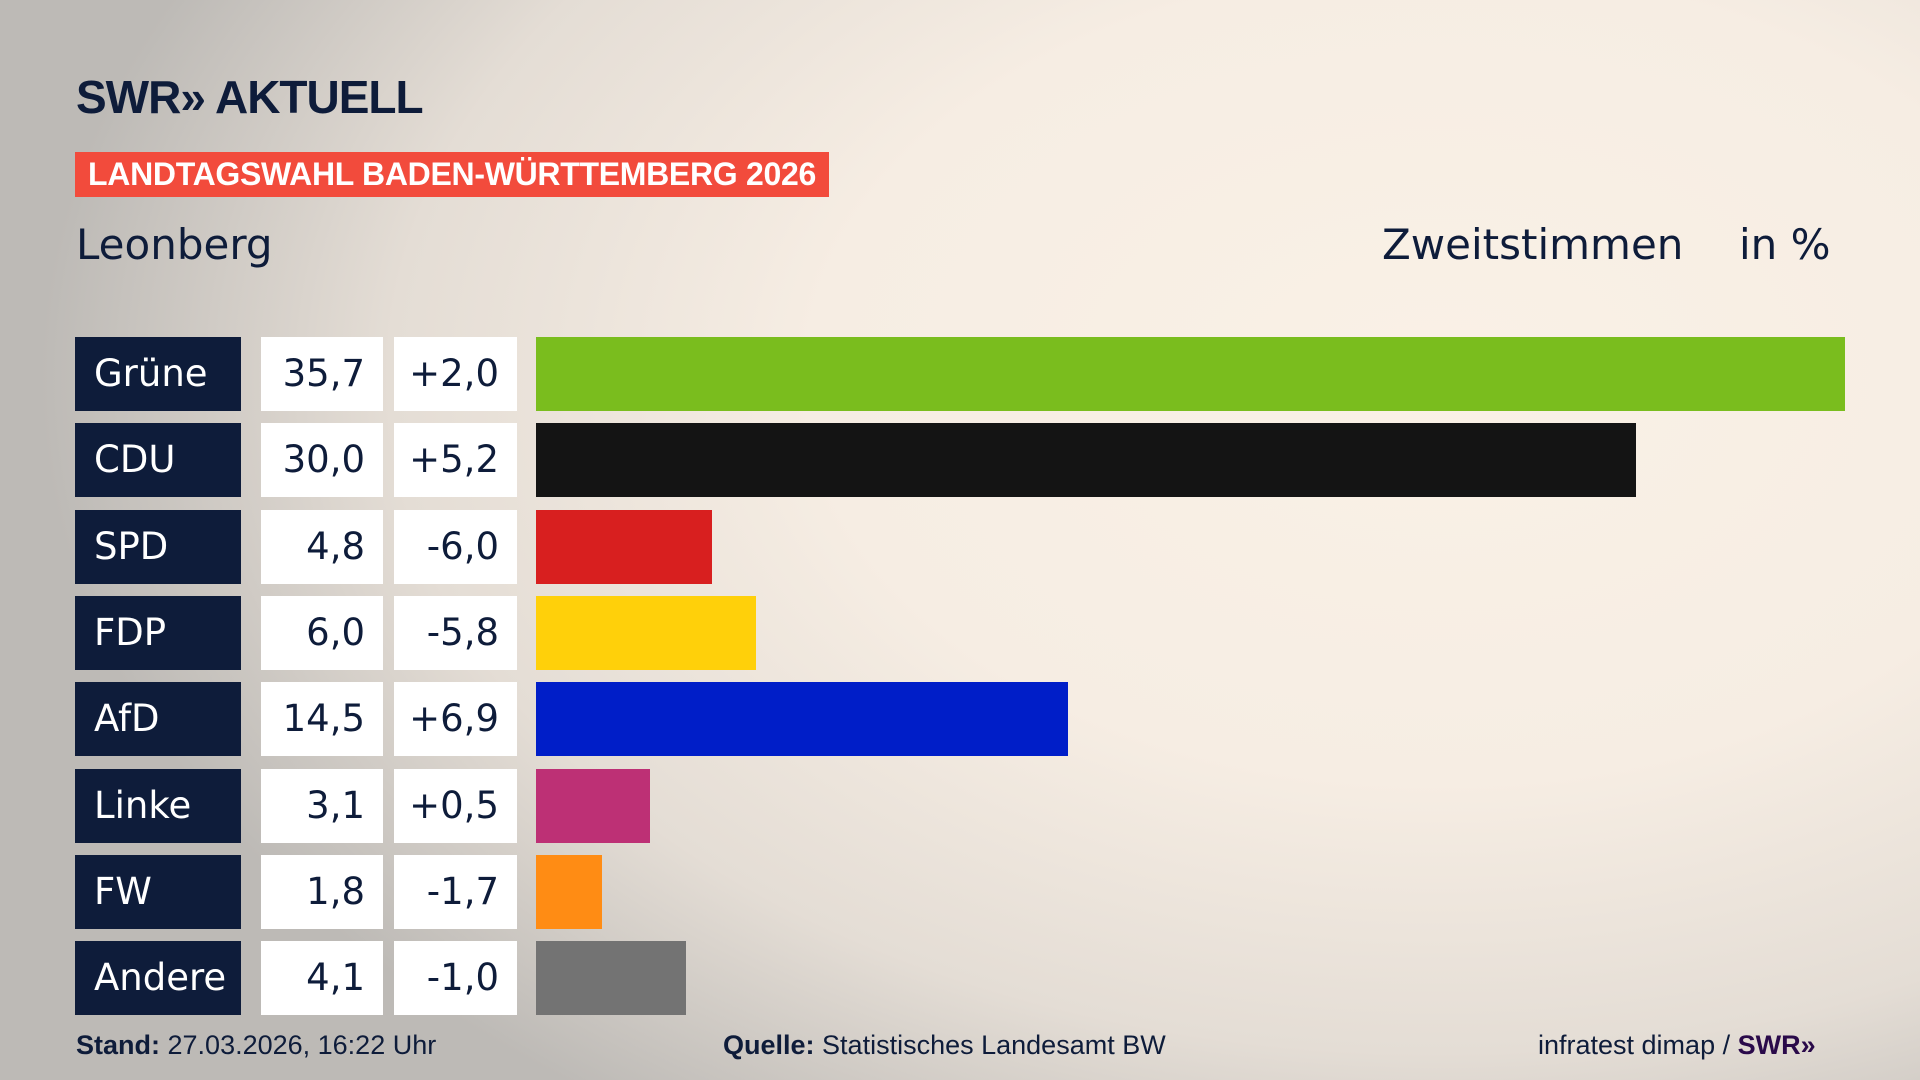 The width and height of the screenshot is (1920, 1080). I want to click on swr-logo: SWR», so click(1776, 1045).